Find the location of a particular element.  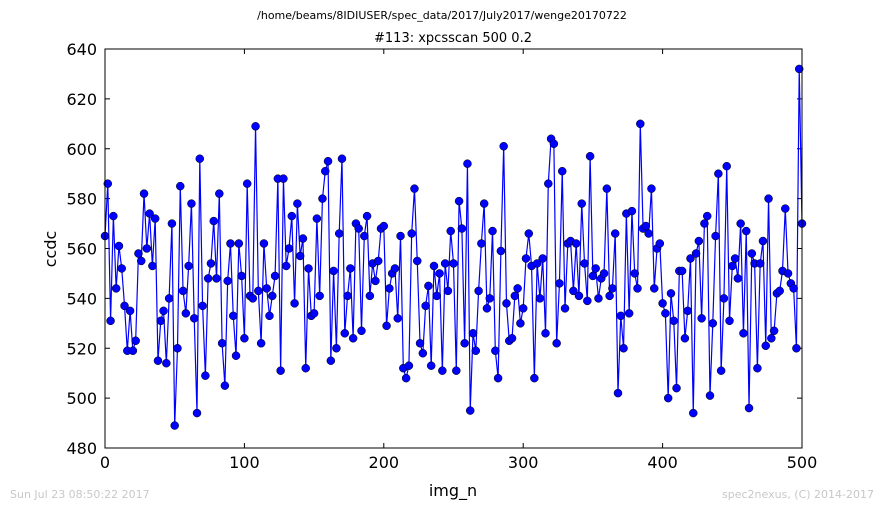

x-tick-label: 200 is located at coordinates (384, 462).